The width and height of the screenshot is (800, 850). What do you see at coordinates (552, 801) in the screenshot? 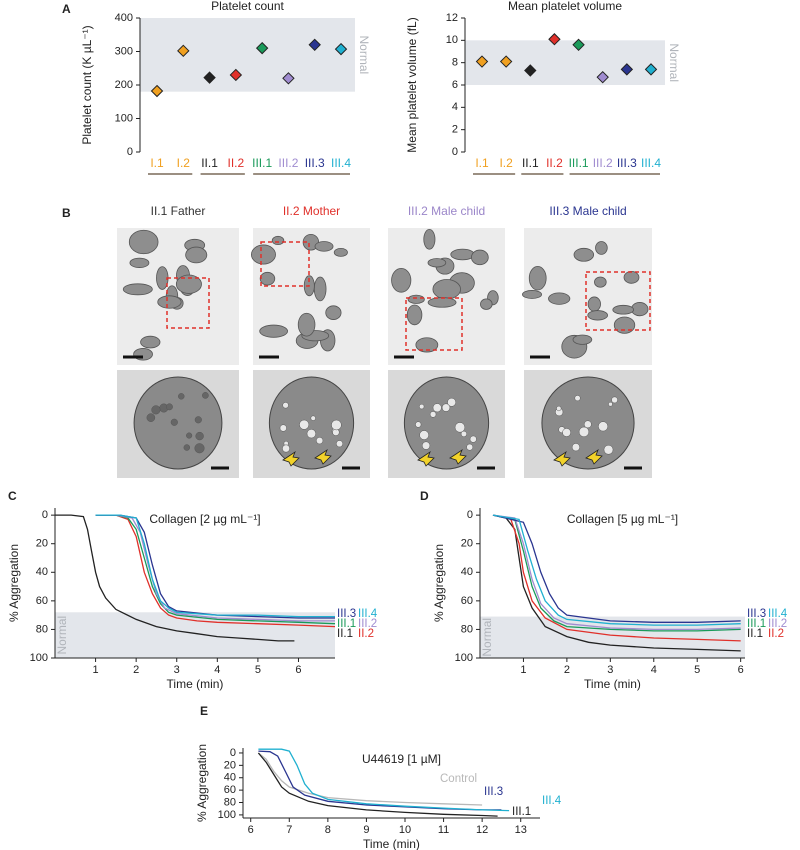
I see `series-label: III.4` at bounding box center [552, 801].